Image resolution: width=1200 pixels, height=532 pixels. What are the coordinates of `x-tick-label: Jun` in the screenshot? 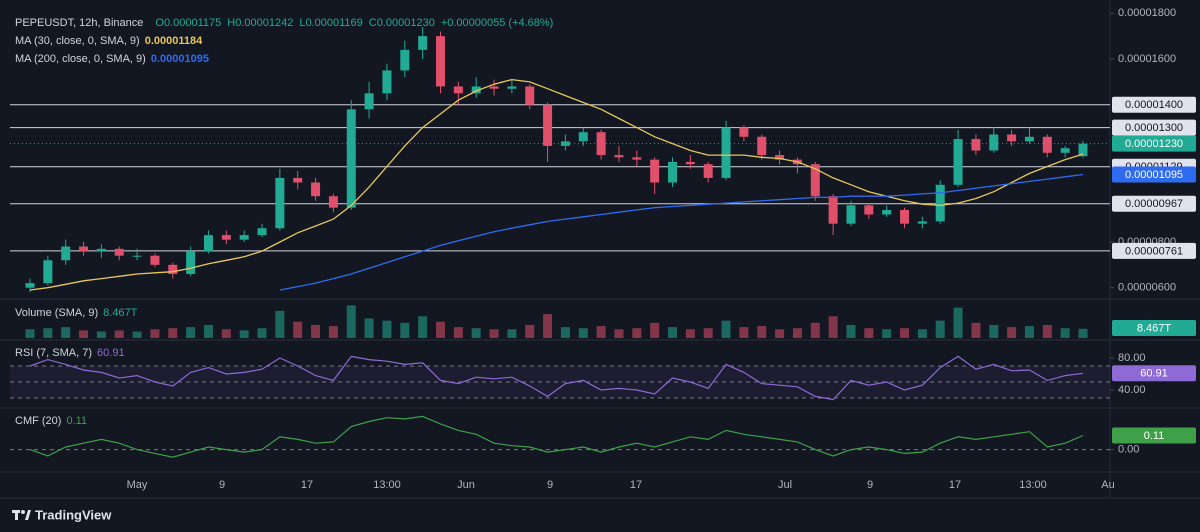 It's located at (466, 485).